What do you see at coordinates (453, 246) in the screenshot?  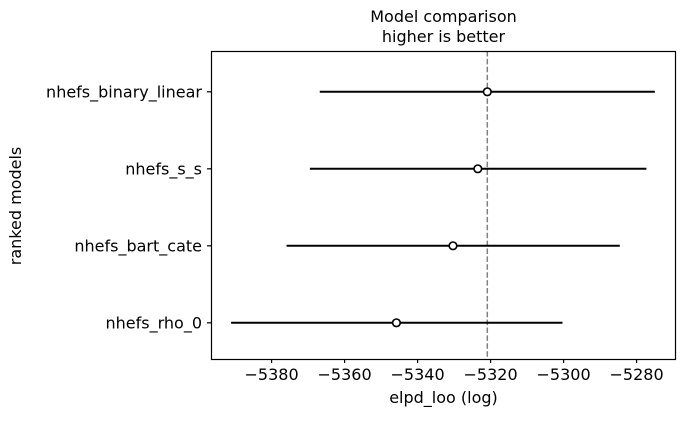 I see `elpd-marker-nhefs_bart_cate` at bounding box center [453, 246].